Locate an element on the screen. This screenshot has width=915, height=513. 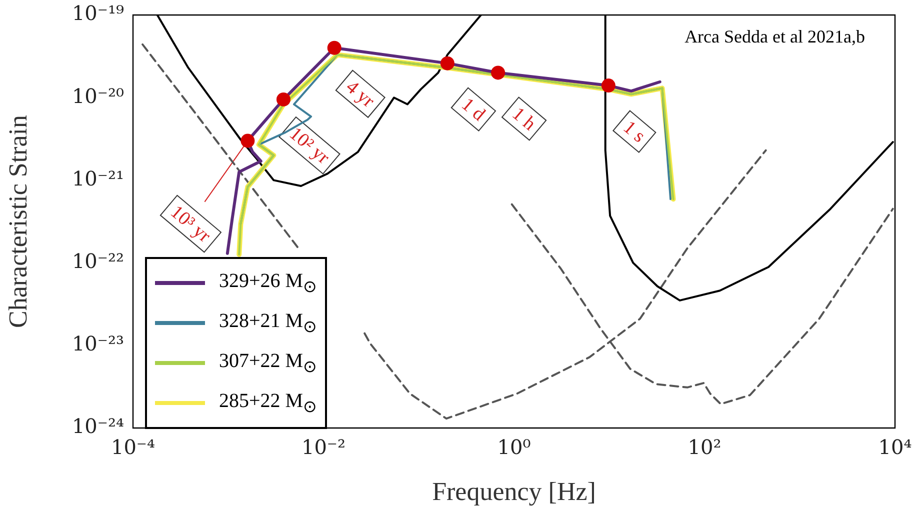
annotation: 10³ yr is located at coordinates (190, 225).